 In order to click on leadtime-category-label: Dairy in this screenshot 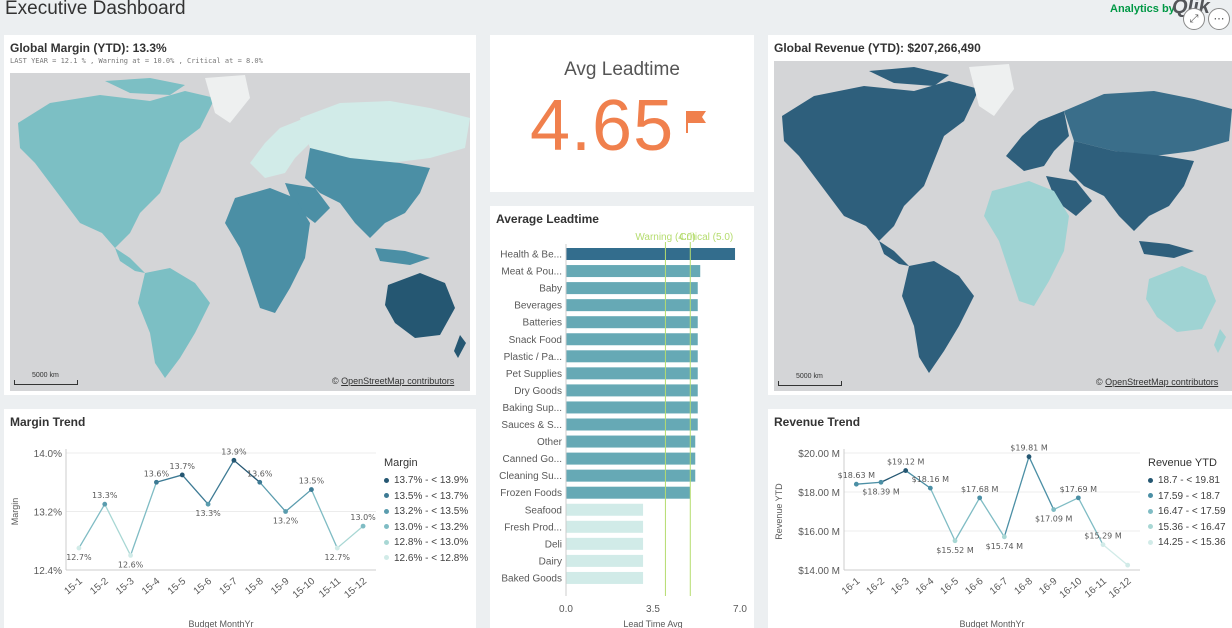, I will do `click(550, 561)`.